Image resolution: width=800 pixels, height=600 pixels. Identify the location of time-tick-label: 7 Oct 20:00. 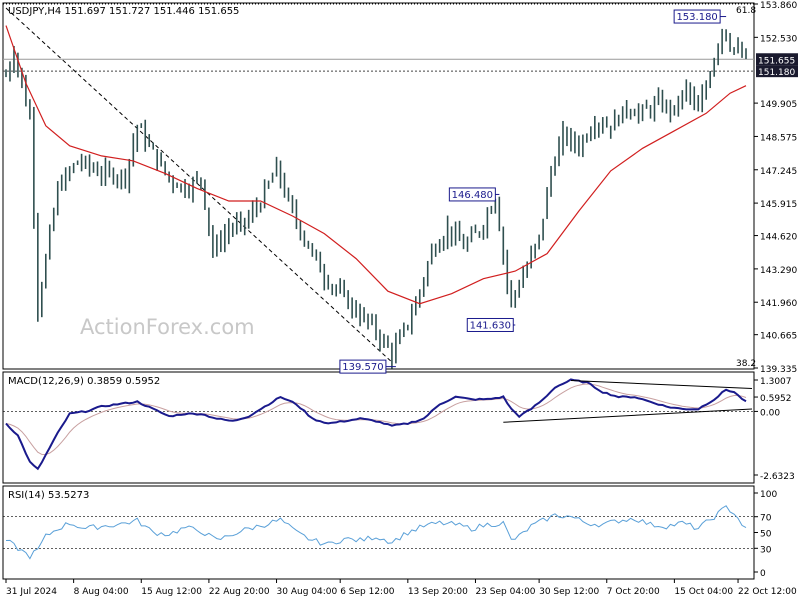
(633, 592).